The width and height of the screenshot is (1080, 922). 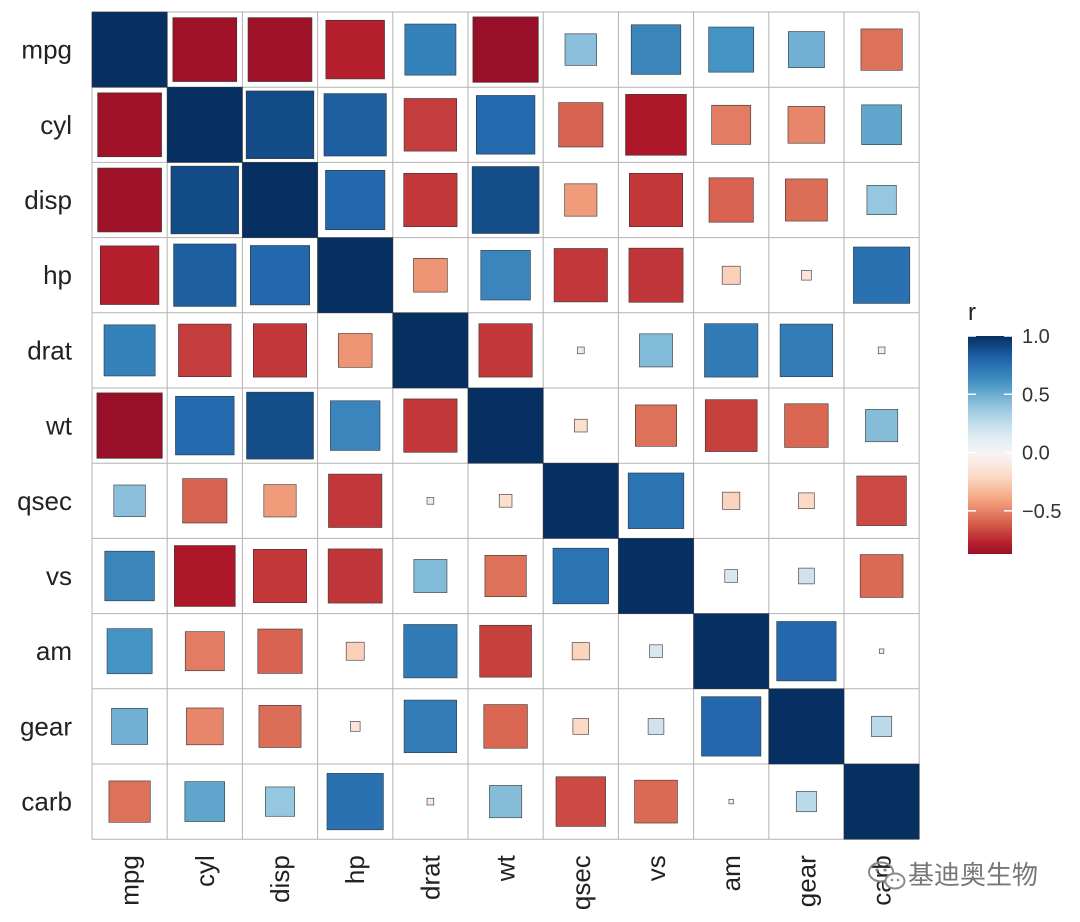 I want to click on heatmap-cell-disp-am, so click(x=731, y=200).